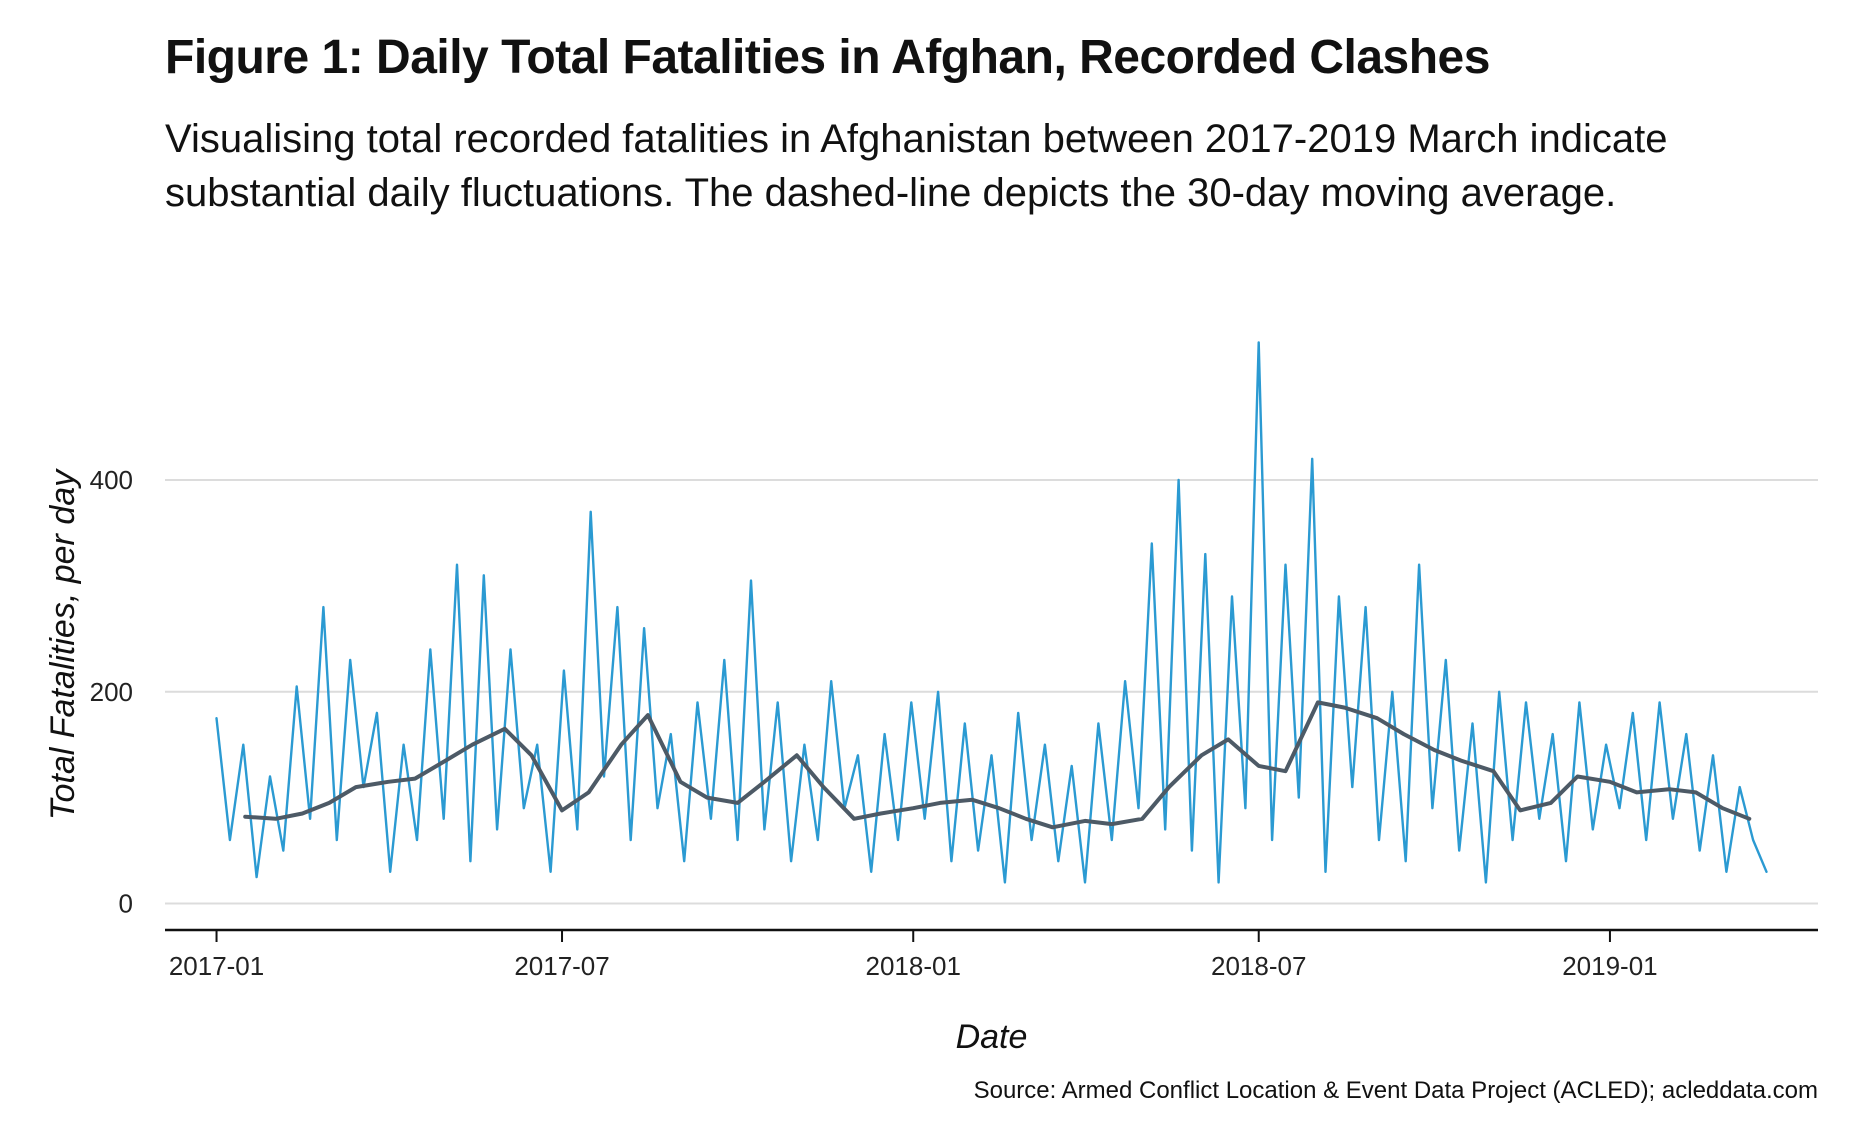 The height and width of the screenshot is (1130, 1854). What do you see at coordinates (126, 904) in the screenshot?
I see `y-tick-label: 0` at bounding box center [126, 904].